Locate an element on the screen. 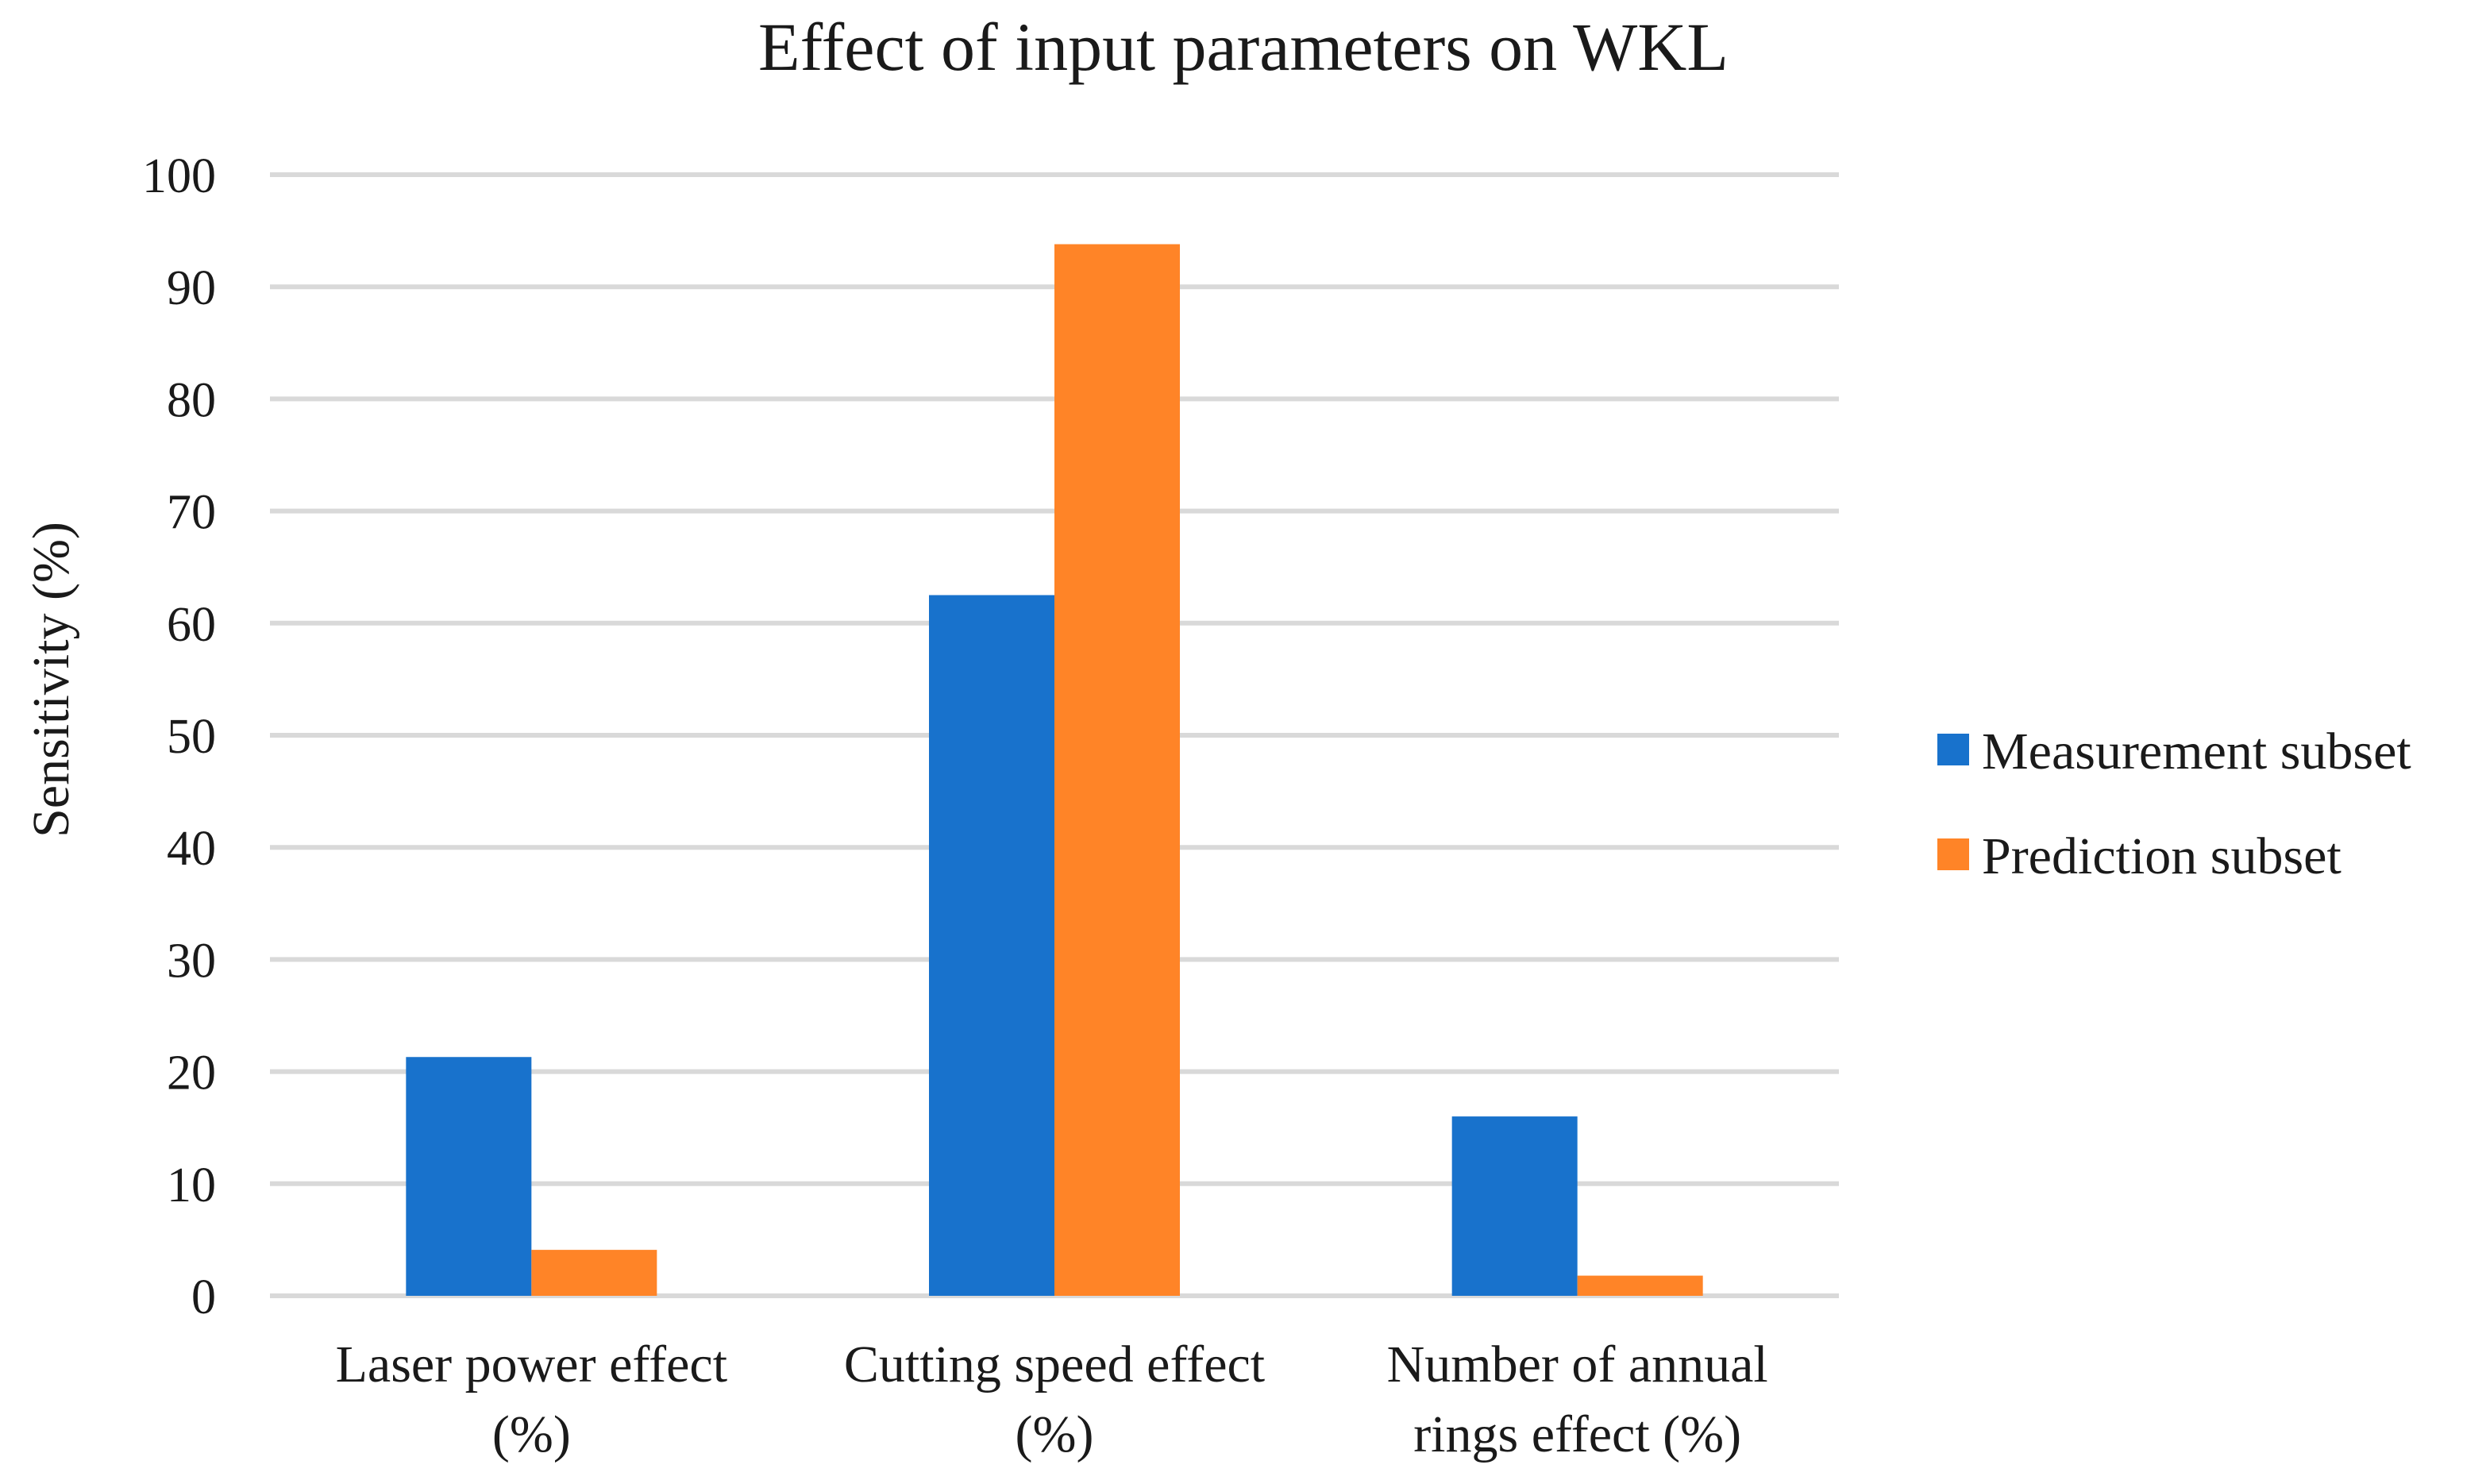 The image size is (2486, 1484). legend: Measurement subset Prediction subset is located at coordinates (2174, 804).